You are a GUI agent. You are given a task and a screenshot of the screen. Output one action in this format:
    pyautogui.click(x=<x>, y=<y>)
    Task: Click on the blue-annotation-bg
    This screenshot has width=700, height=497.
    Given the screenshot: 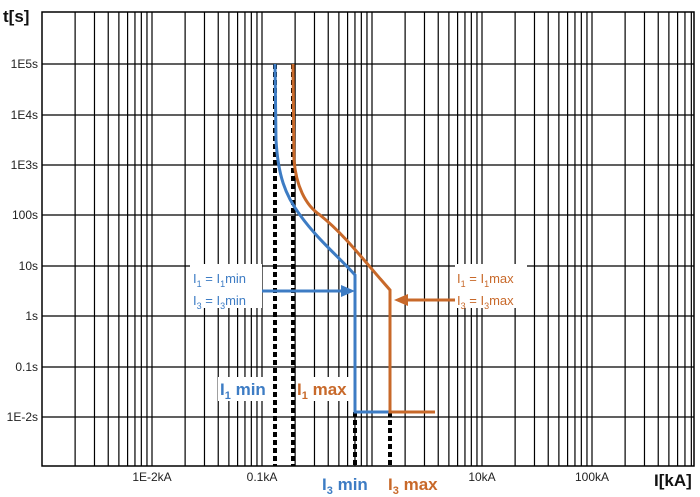 What is the action you would take?
    pyautogui.click(x=226, y=286)
    